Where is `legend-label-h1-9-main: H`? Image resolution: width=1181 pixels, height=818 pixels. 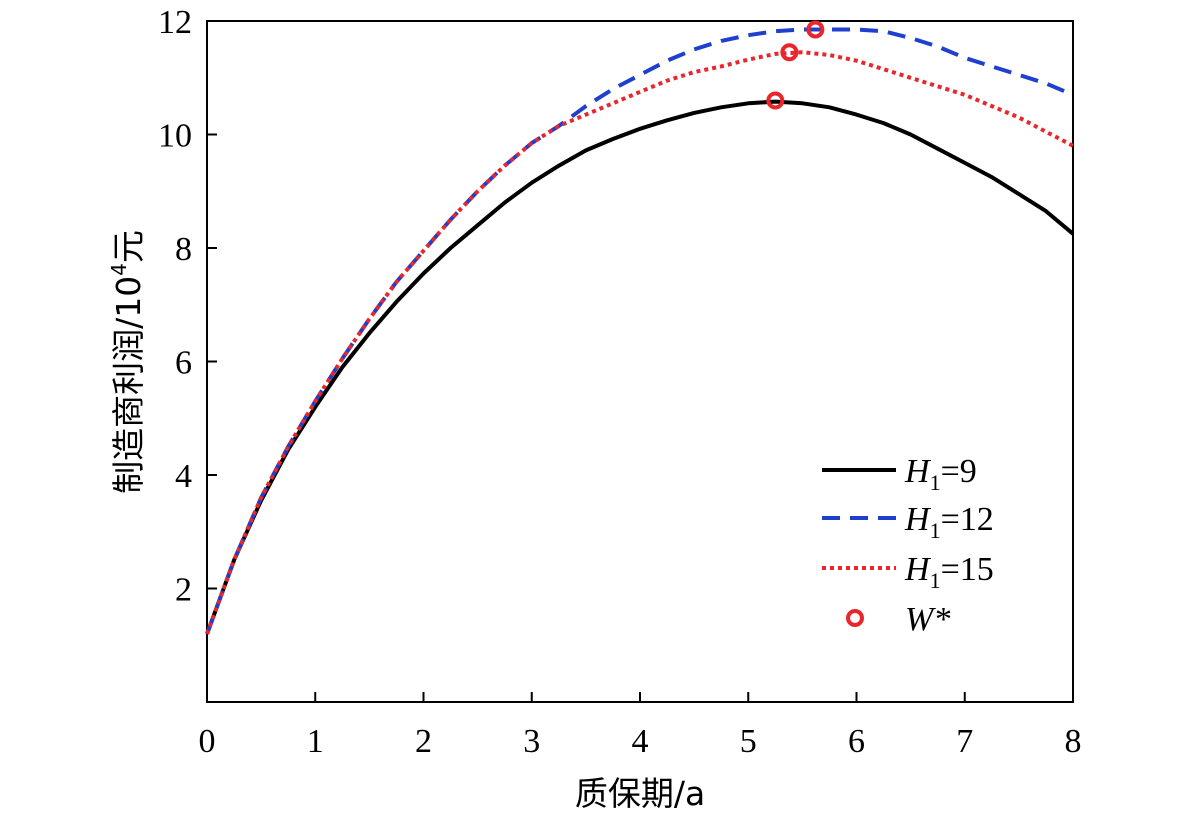
legend-label-h1-9-main: H is located at coordinates (918, 471).